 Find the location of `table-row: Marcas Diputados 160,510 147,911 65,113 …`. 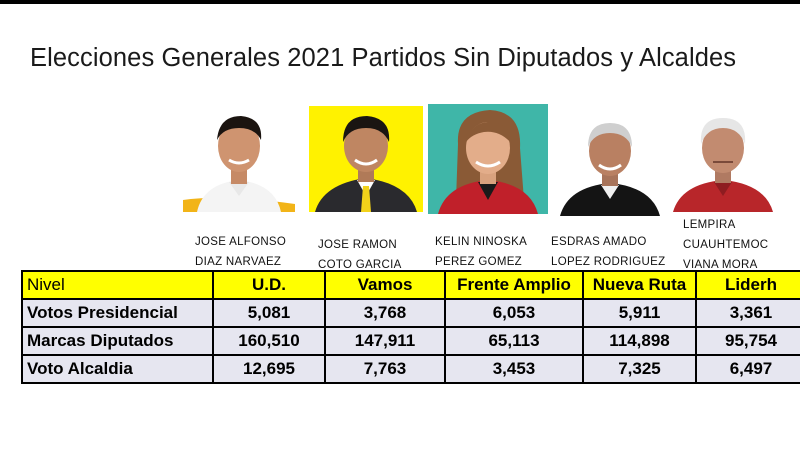

table-row: Marcas Diputados 160,510 147,911 65,113 … is located at coordinates (410, 341).